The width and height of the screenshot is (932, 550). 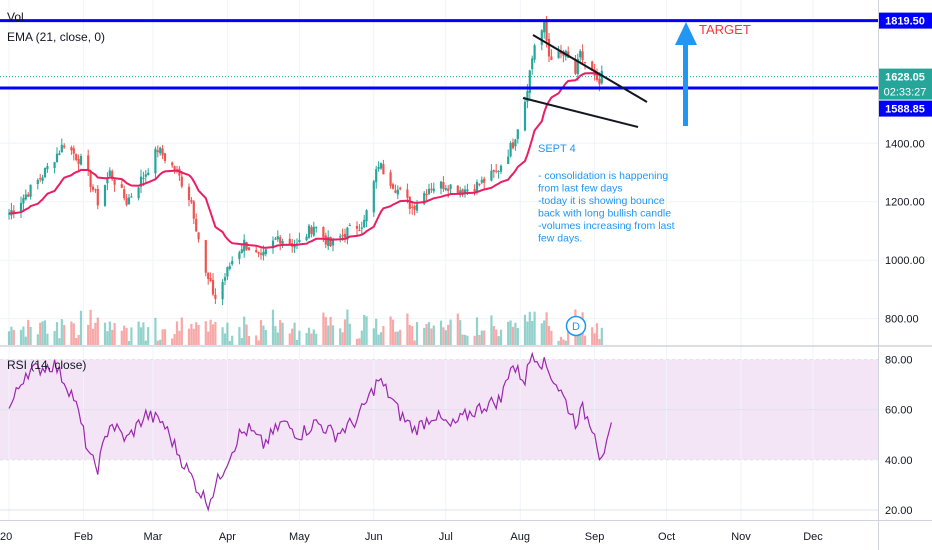 What do you see at coordinates (580, 112) in the screenshot?
I see `lower-trendline` at bounding box center [580, 112].